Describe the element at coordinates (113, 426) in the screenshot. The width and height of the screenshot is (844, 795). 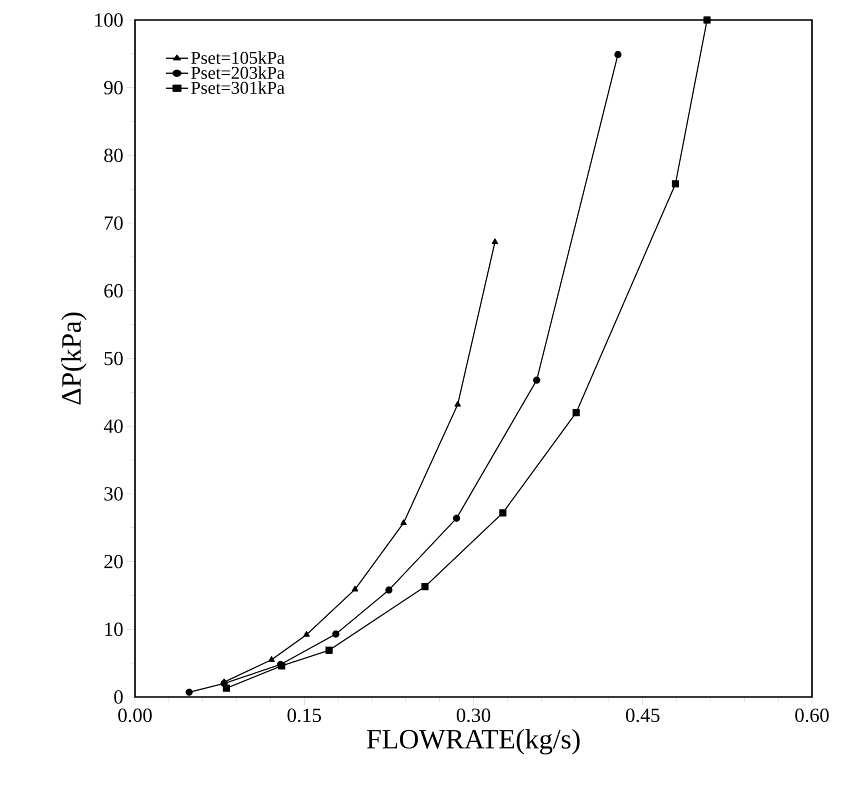
I see `y-tick-label: 40` at that location.